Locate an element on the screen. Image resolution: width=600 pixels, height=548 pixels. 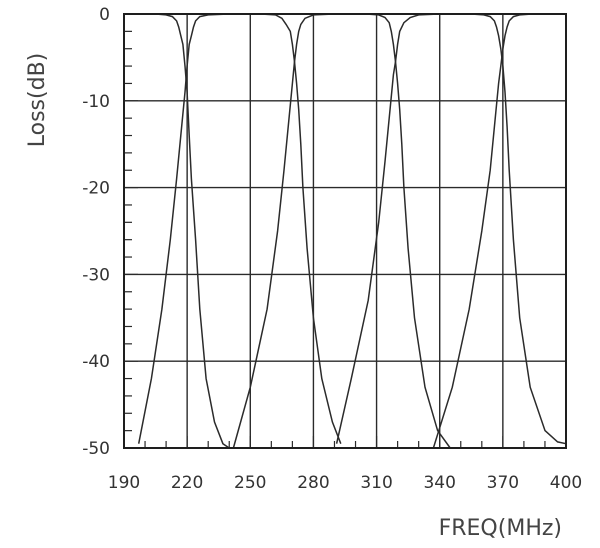
y-tick-label: 0 is located at coordinates (104, 15).